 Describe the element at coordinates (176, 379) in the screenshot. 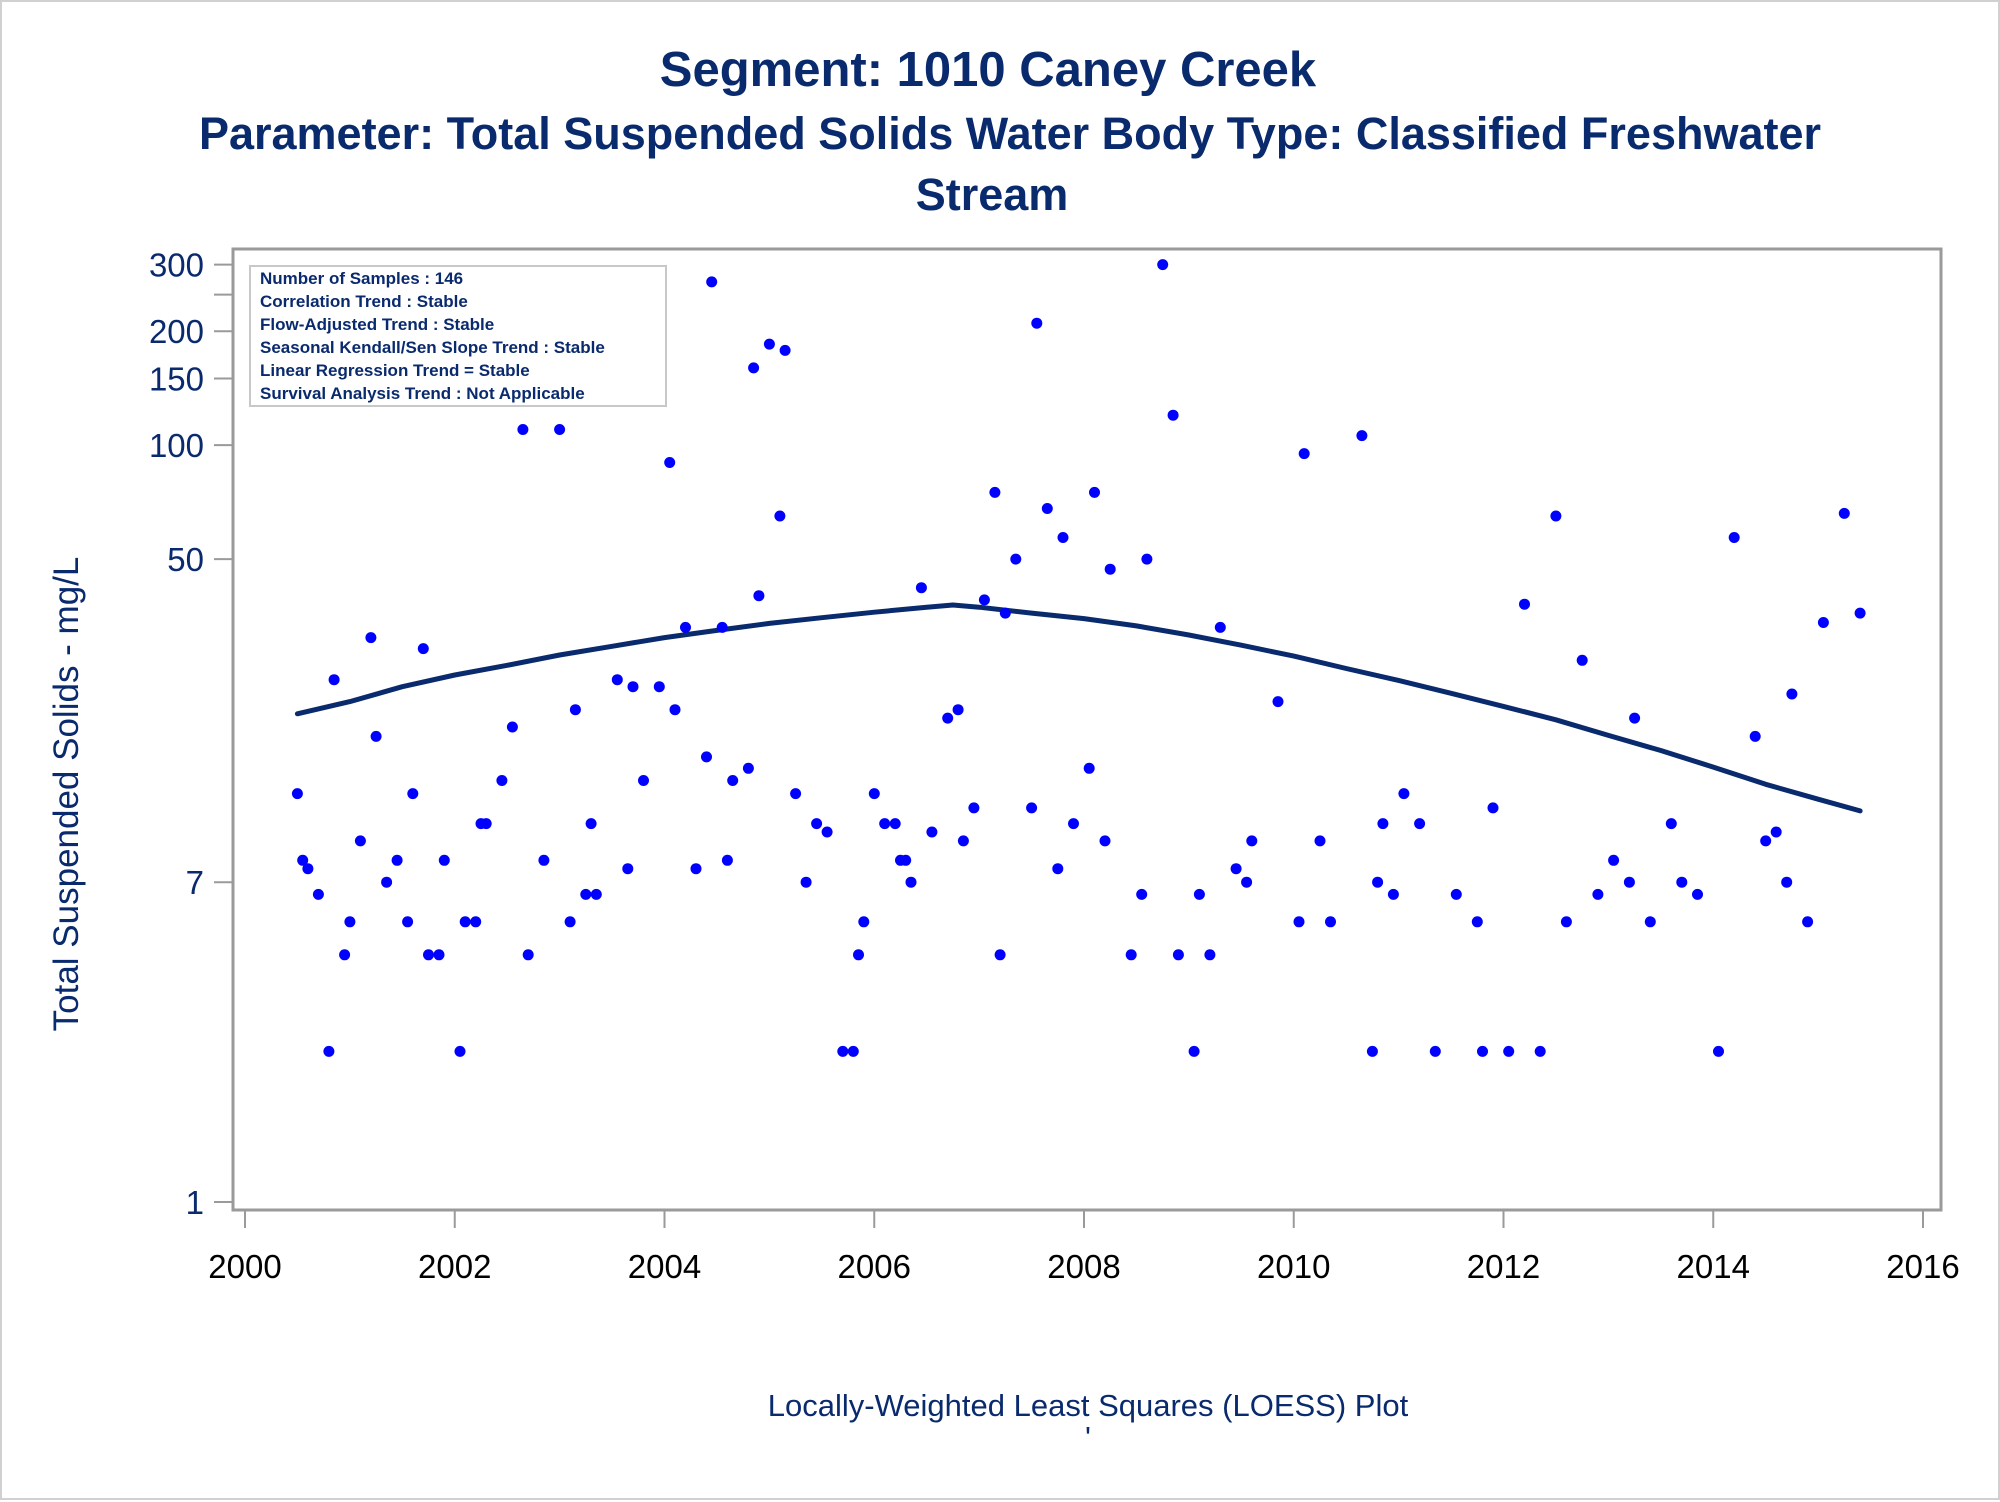

I see `y-tick-label-150: 150` at that location.